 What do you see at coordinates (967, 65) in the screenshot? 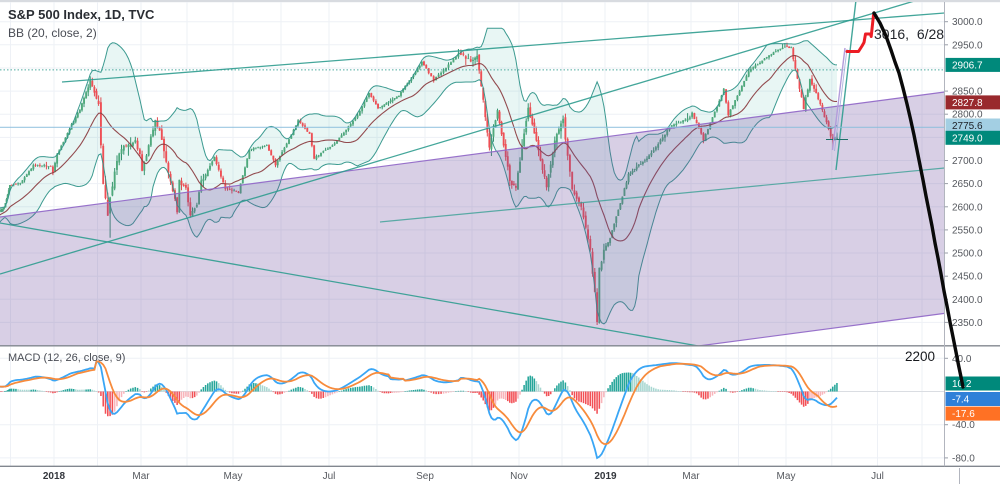
I see `svg-text: 2906.7` at bounding box center [967, 65].